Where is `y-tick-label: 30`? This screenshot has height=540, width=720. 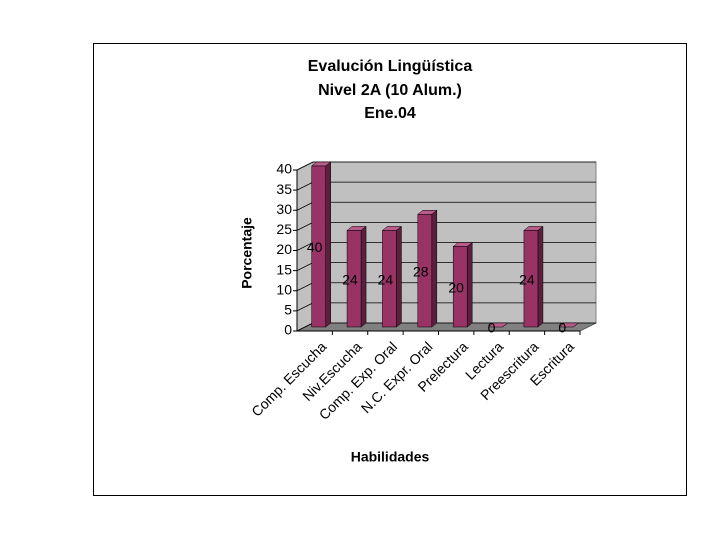 y-tick-label: 30 is located at coordinates (284, 209).